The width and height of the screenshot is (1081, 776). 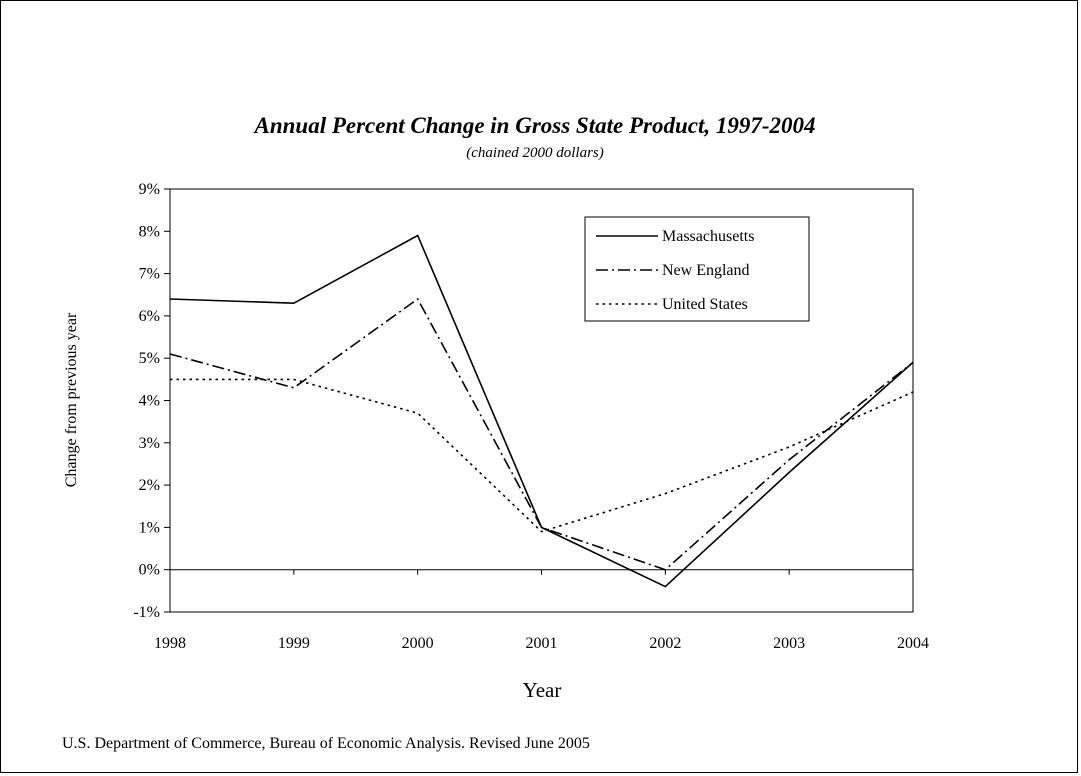 I want to click on y-tick-label: 5%, so click(x=149, y=358).